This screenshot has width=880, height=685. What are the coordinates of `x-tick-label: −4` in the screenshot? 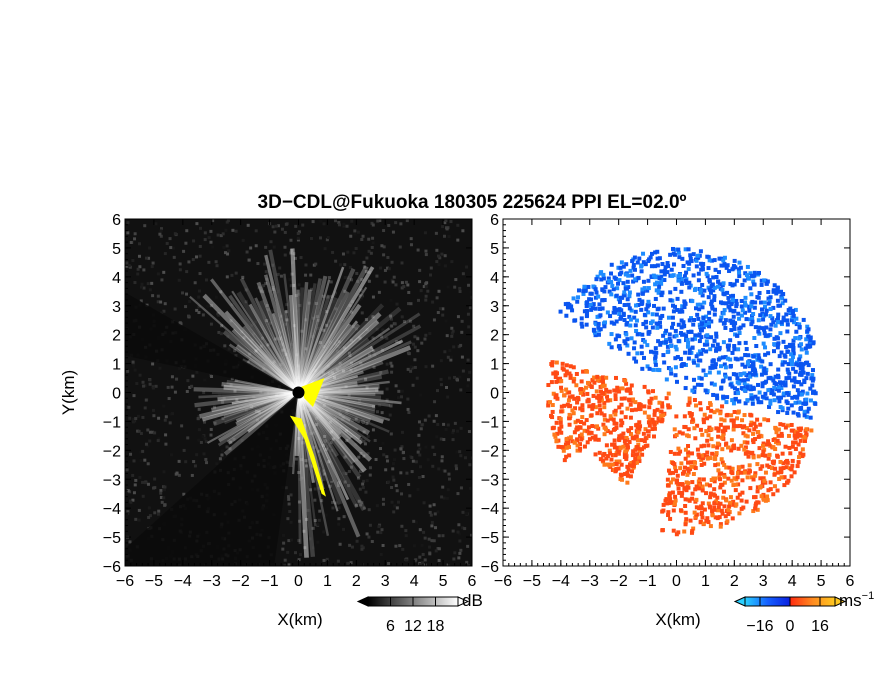 It's located at (561, 581).